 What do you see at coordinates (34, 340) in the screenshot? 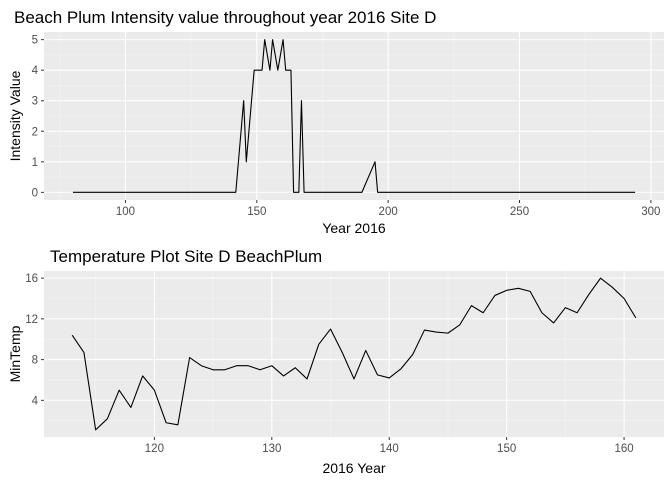
I see `temperature-y-axis: 4 8 12 16` at bounding box center [34, 340].